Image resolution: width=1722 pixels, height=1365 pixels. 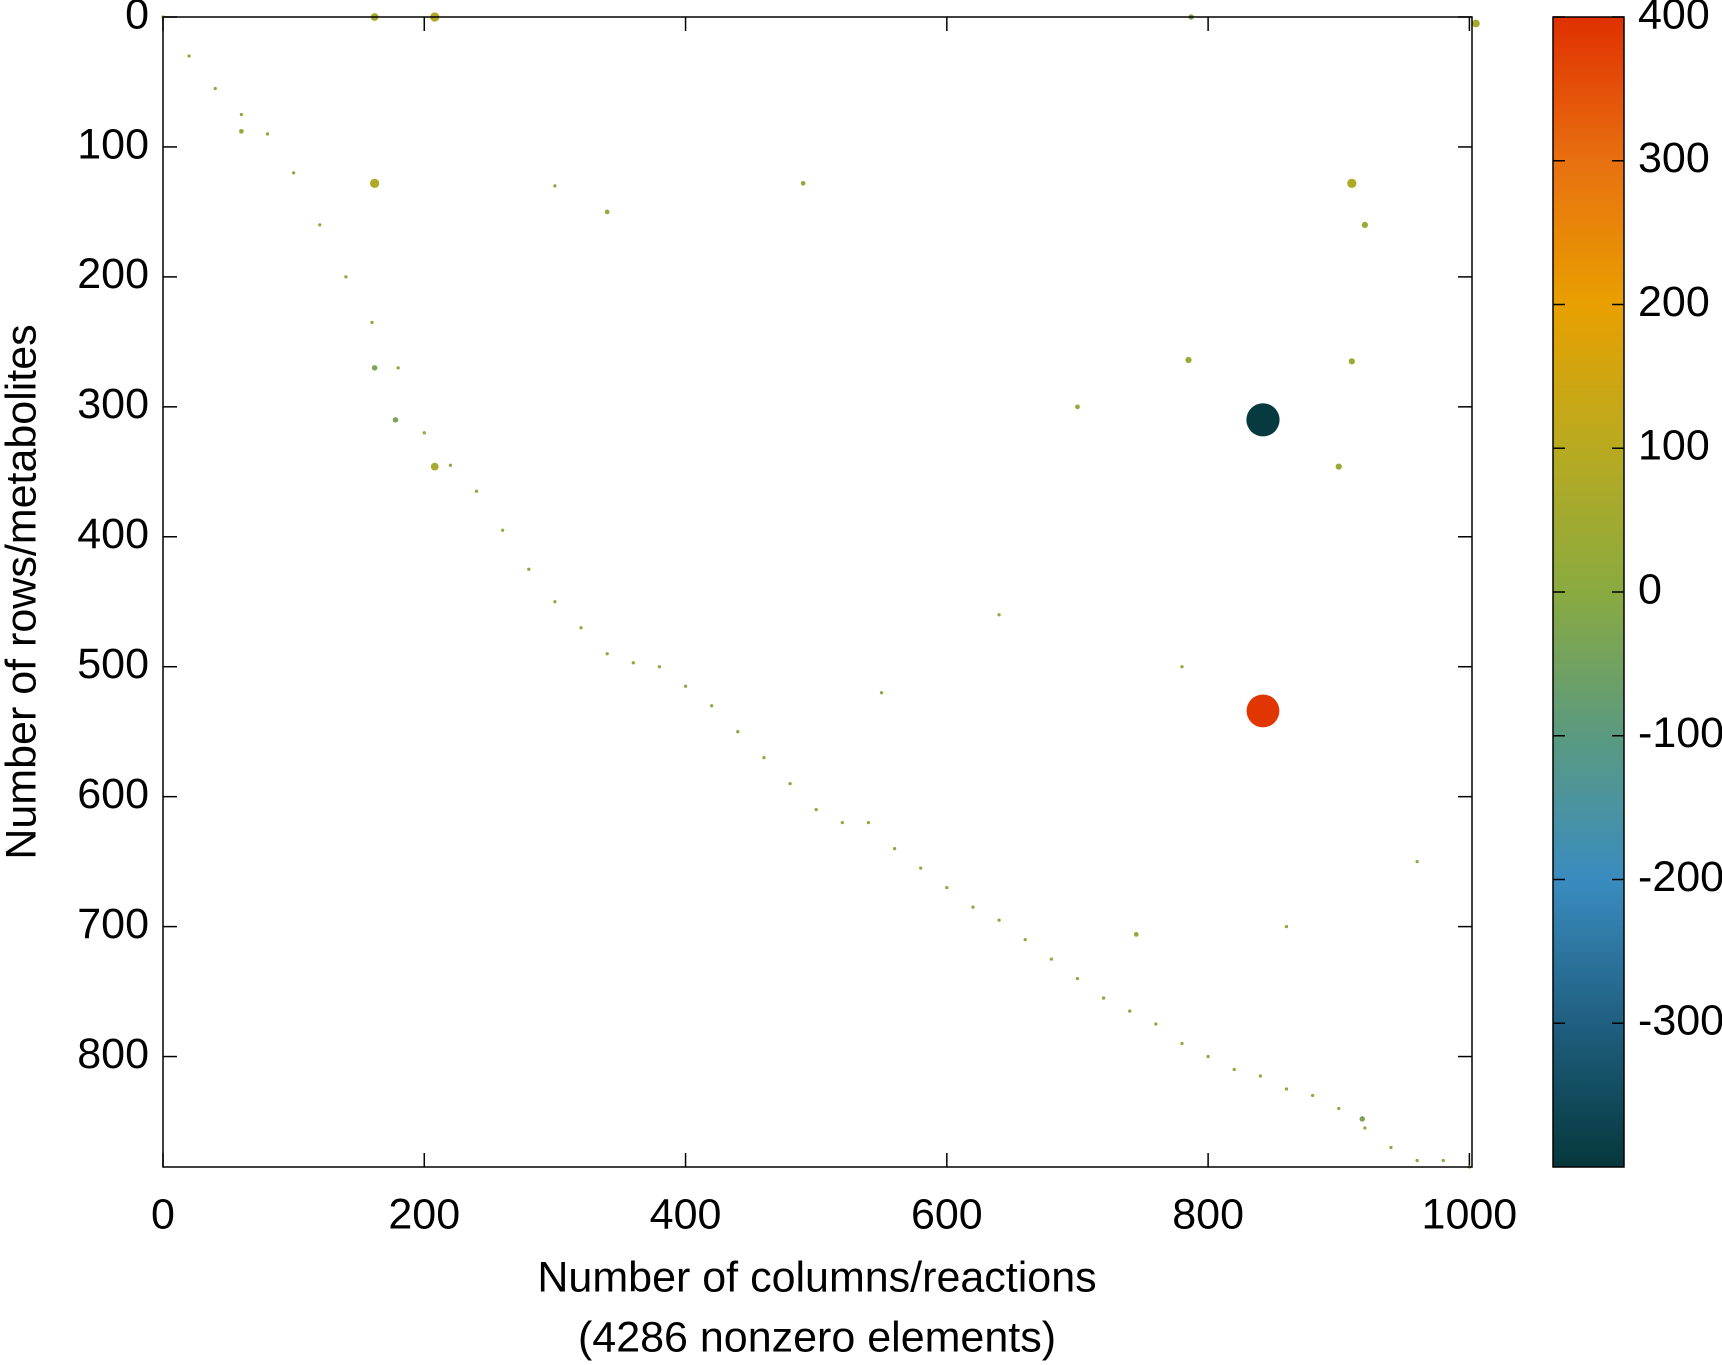 I want to click on x-tick-label: 0, so click(x=163, y=1214).